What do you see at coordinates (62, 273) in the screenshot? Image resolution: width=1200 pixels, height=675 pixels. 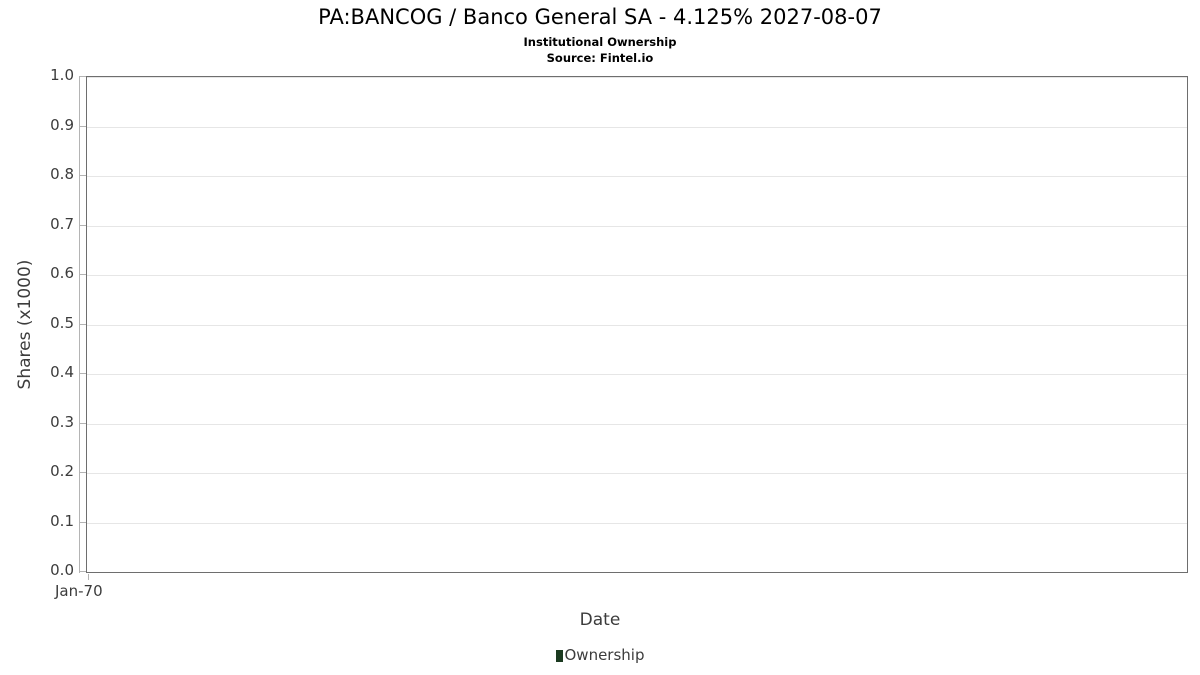 I see `y-tick-label: 0.6` at bounding box center [62, 273].